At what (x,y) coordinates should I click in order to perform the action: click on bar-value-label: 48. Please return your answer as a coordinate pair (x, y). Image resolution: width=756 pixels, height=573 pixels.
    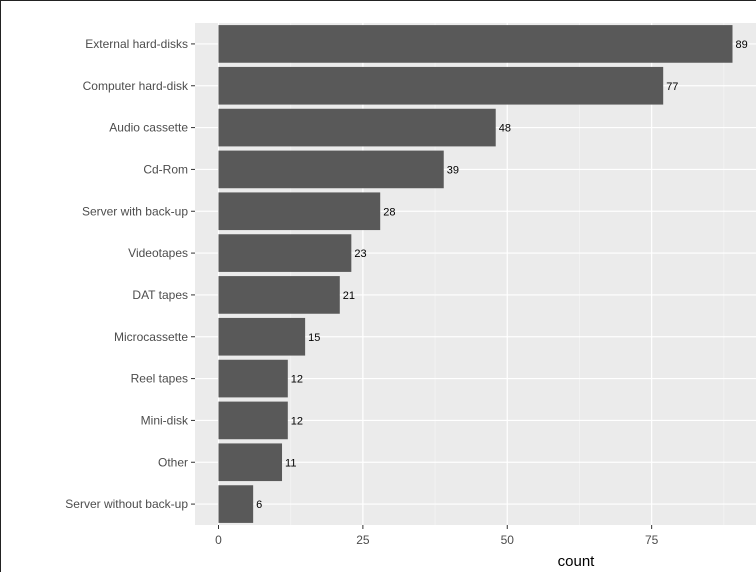
    Looking at the image, I should click on (505, 129).